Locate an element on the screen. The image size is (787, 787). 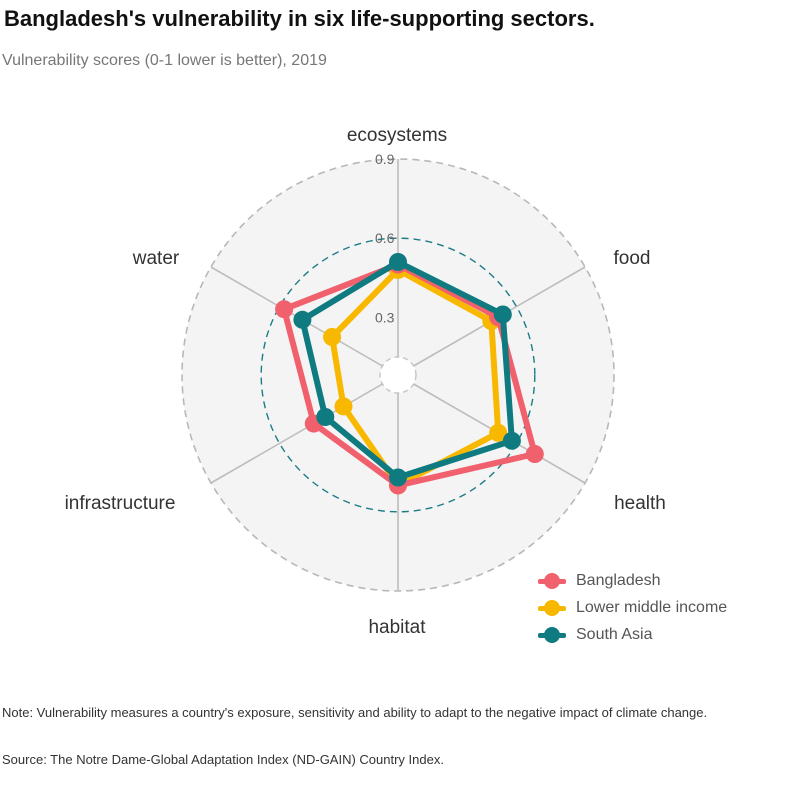
legend-item-south-asia: South Asia is located at coordinates (632, 634).